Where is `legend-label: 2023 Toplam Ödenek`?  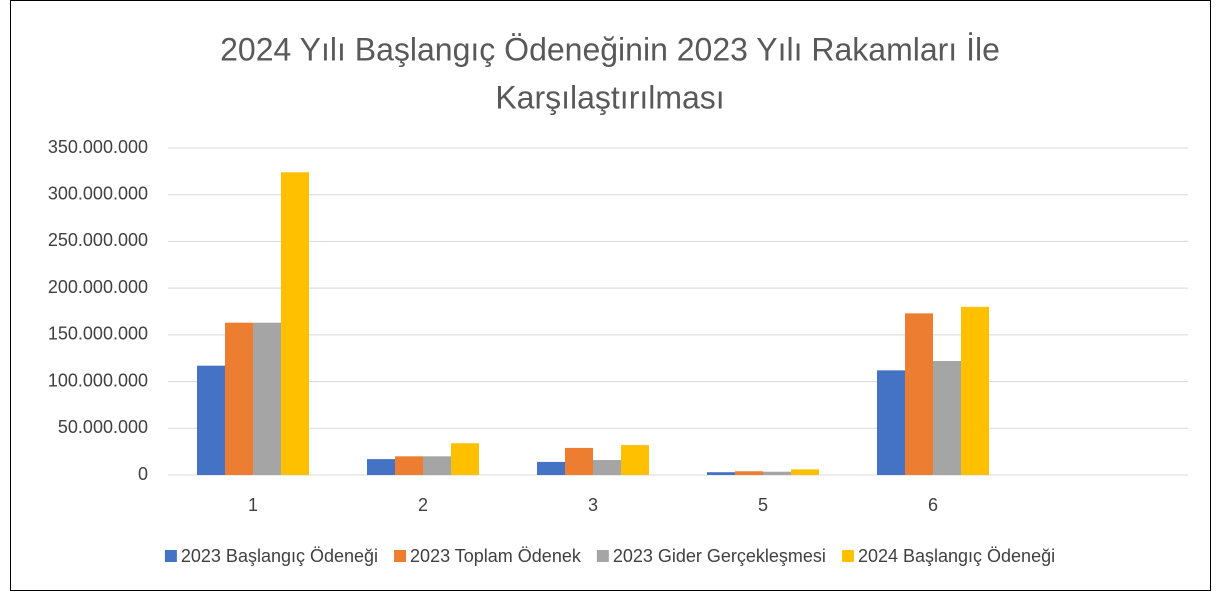
legend-label: 2023 Toplam Ödenek is located at coordinates (496, 556).